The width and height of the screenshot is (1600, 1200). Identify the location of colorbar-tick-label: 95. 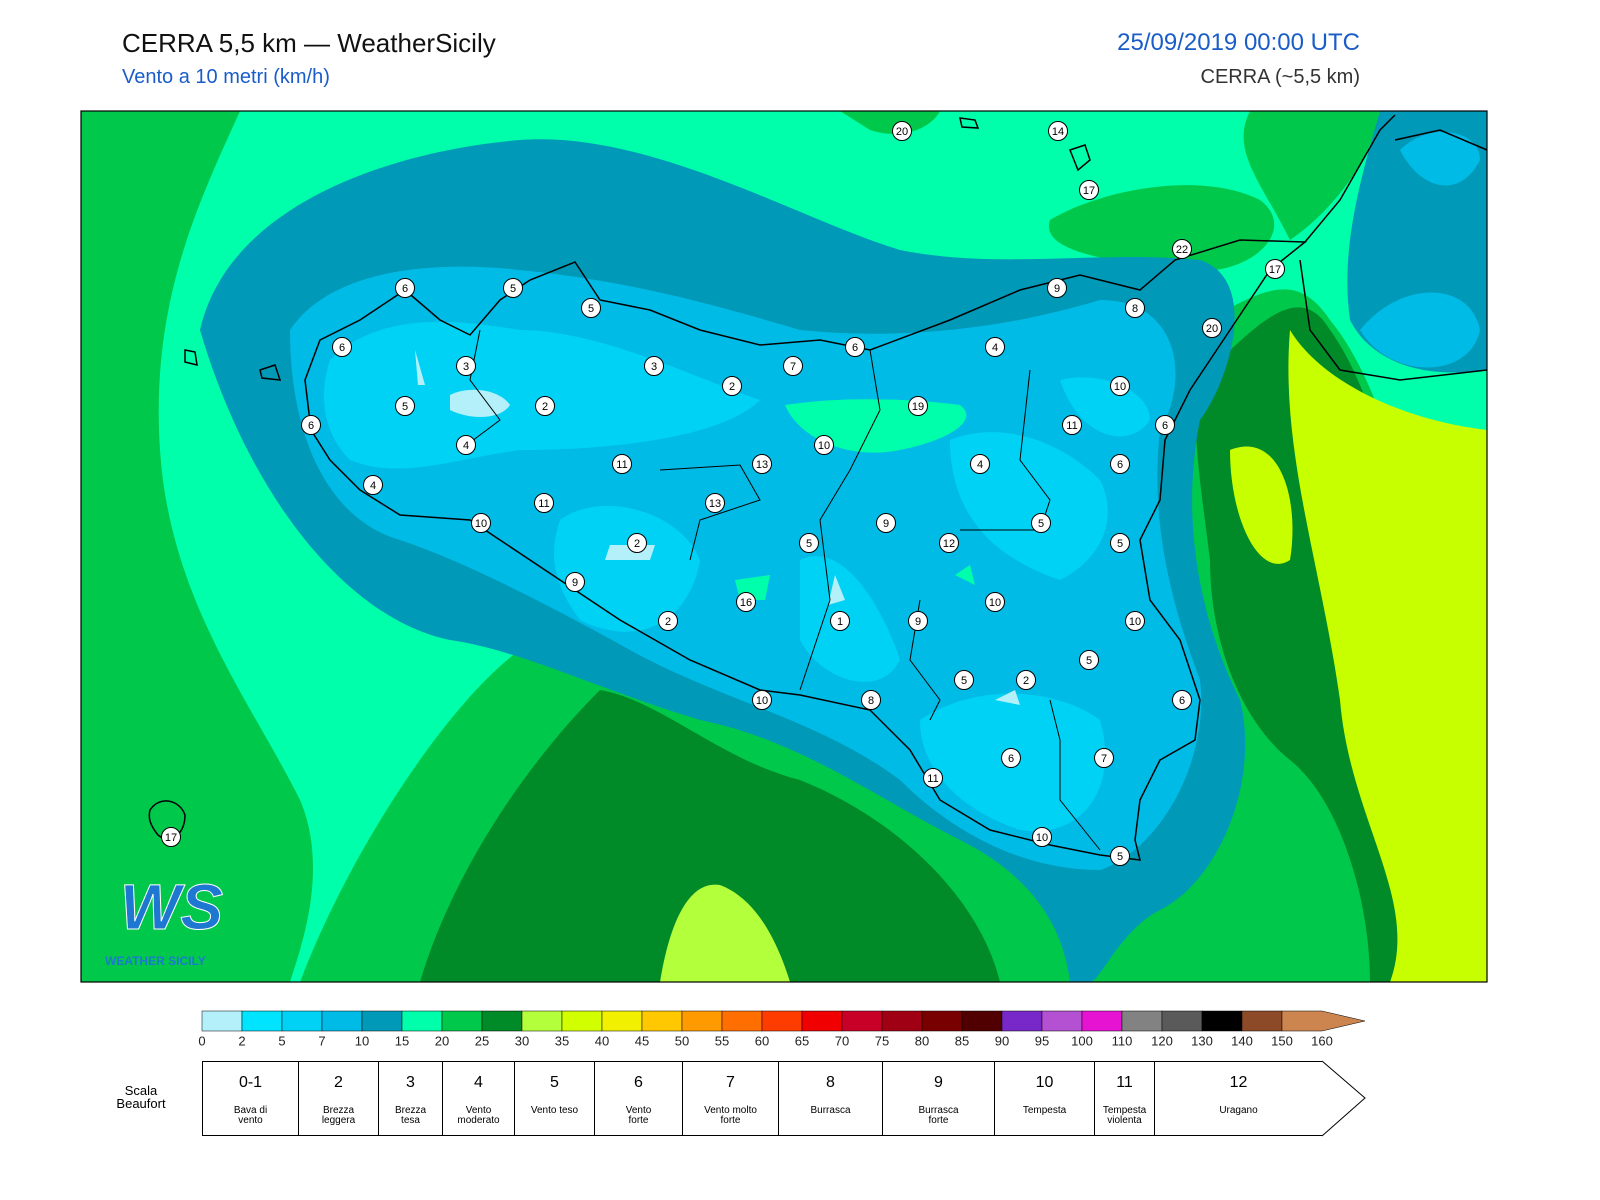
(1042, 1040).